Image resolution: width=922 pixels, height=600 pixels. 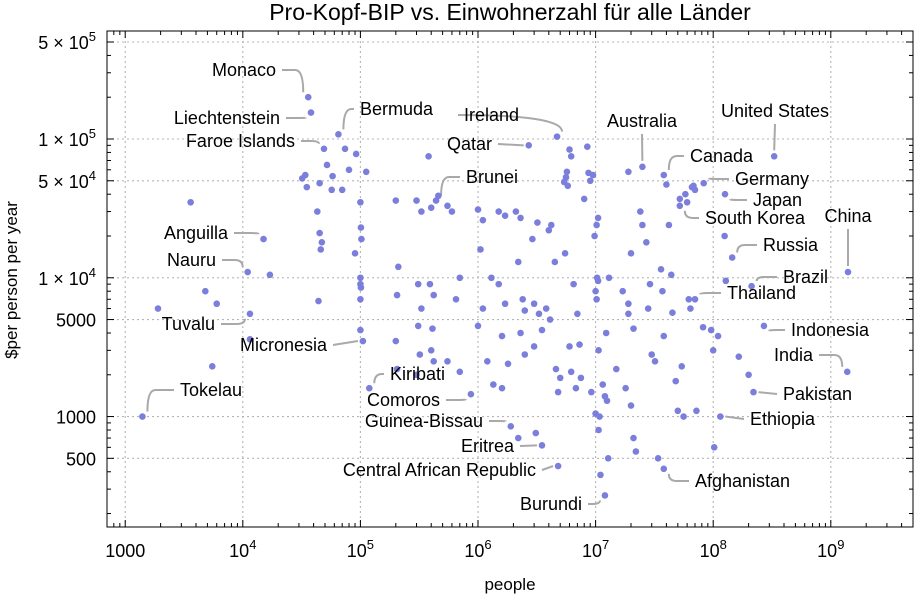 I want to click on label-central-african-republic: Central African Republic, so click(x=439, y=470).